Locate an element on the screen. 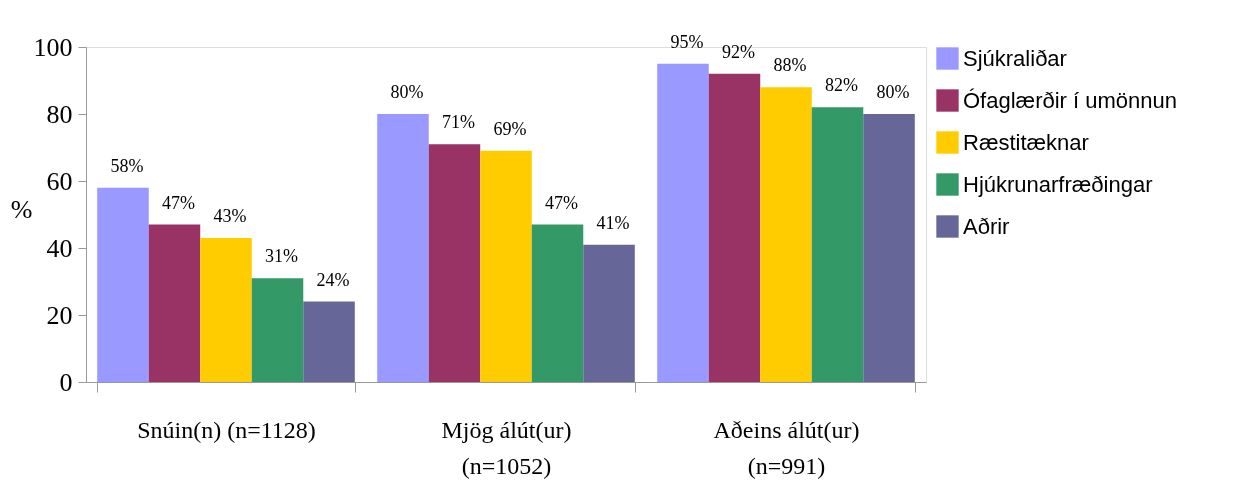 This screenshot has width=1249, height=491. data-label: 41% is located at coordinates (613, 222).